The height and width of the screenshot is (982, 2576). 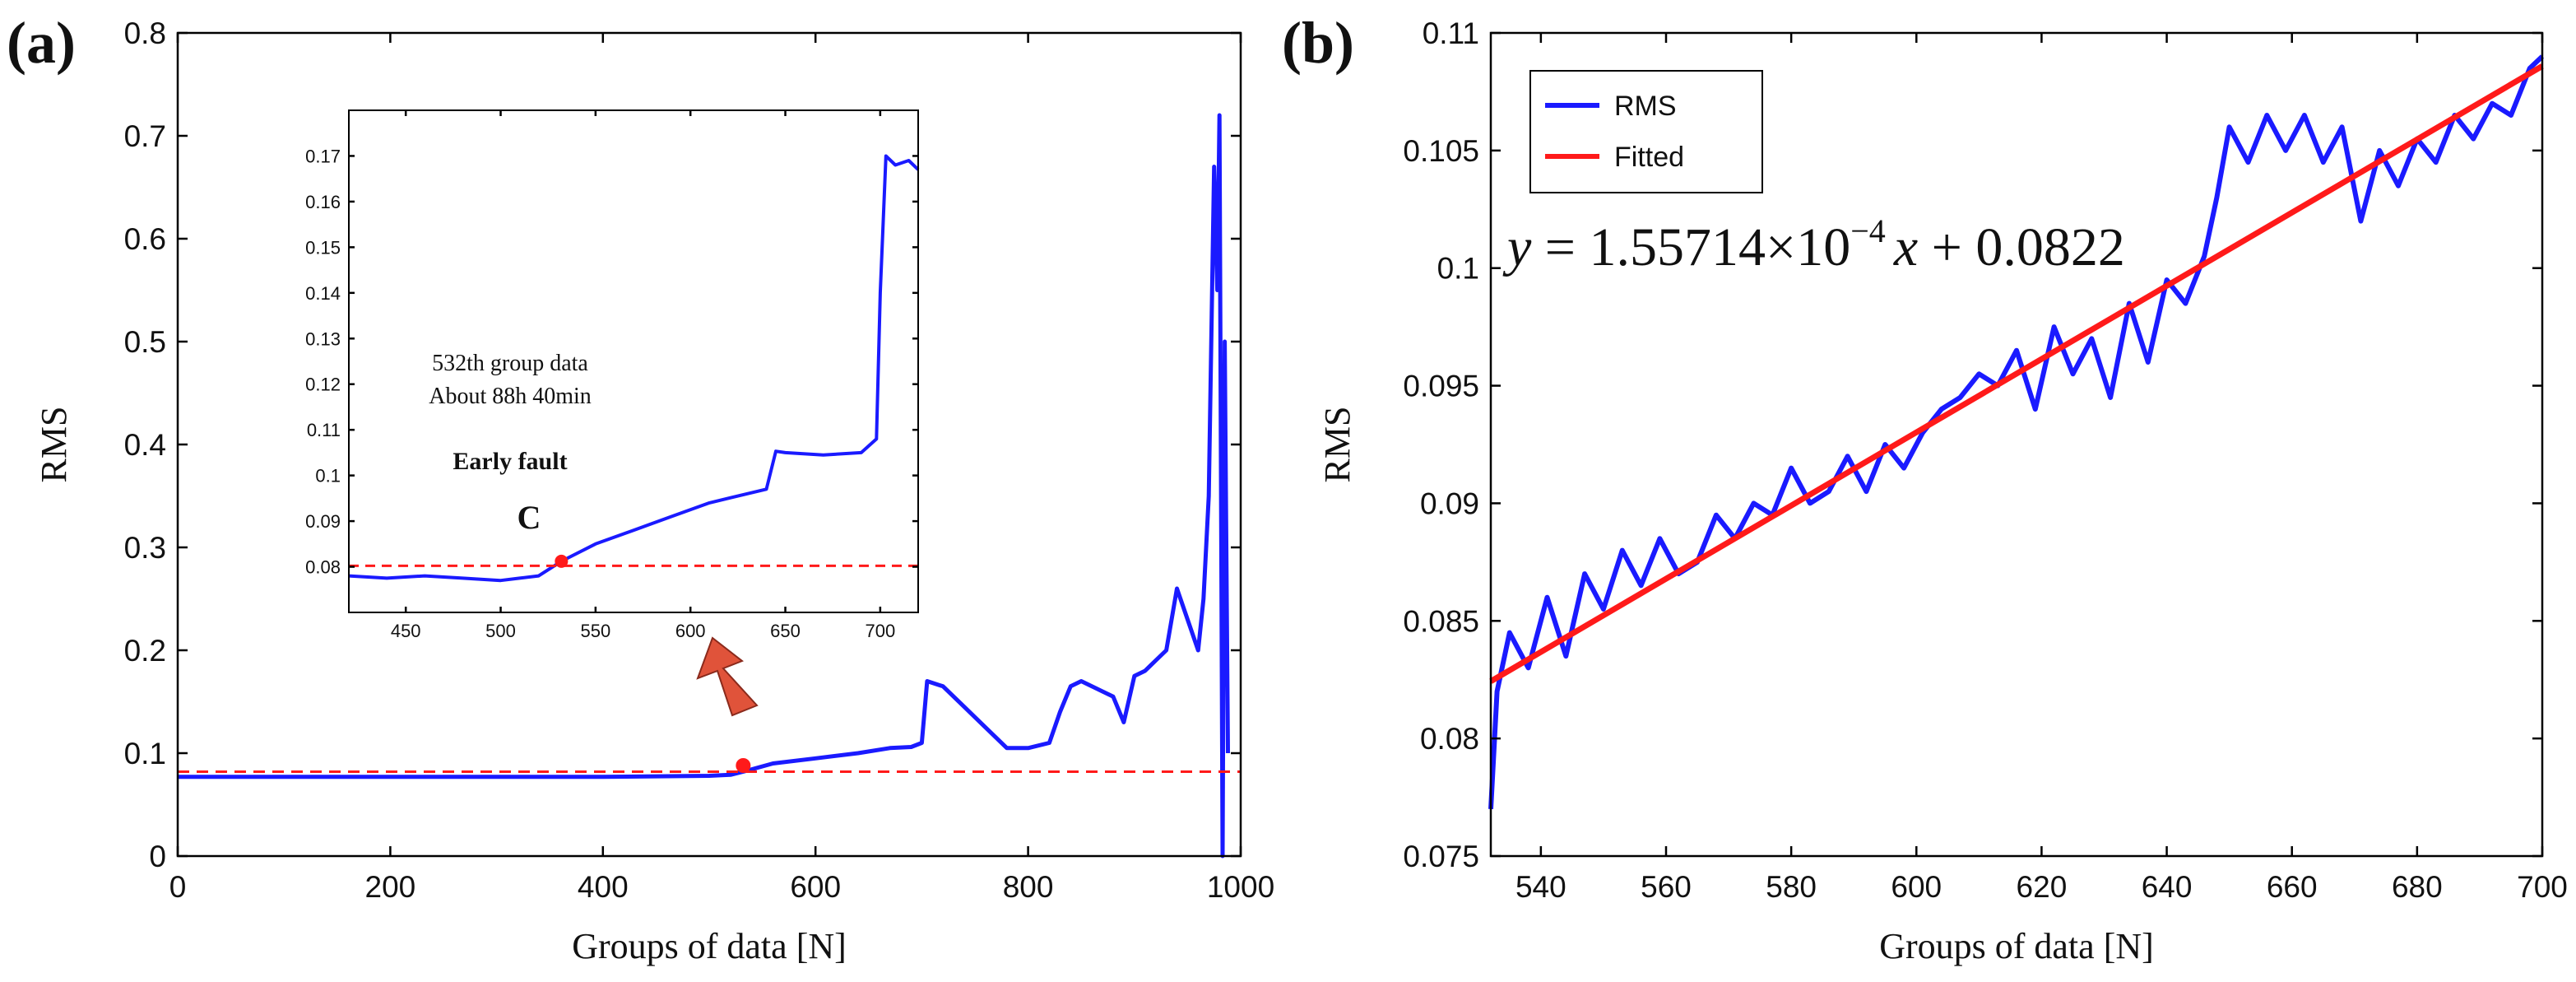 I want to click on panel-a-x-axis-label: Groups of data [N], so click(x=710, y=946).